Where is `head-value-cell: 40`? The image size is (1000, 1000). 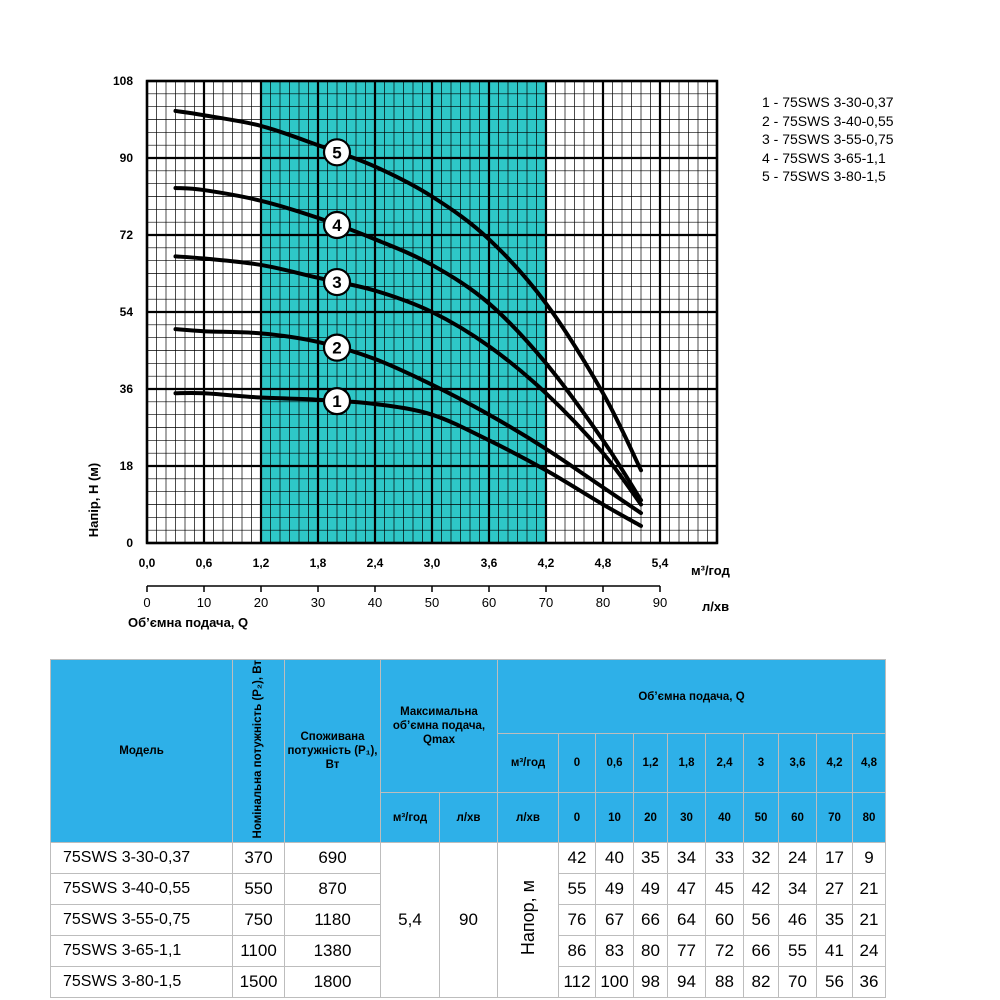
head-value-cell: 40 is located at coordinates (614, 858).